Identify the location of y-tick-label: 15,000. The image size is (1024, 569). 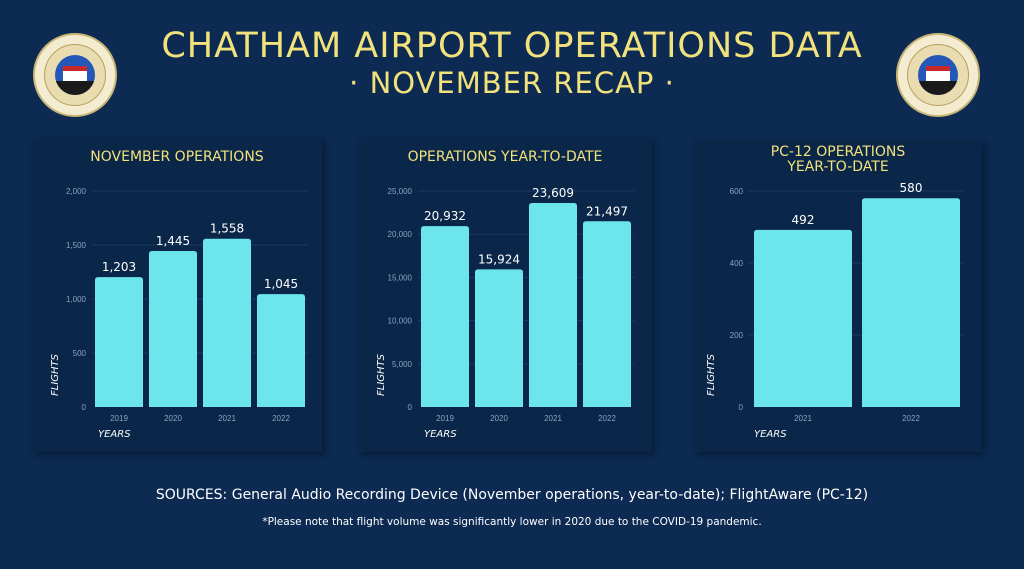
(400, 277).